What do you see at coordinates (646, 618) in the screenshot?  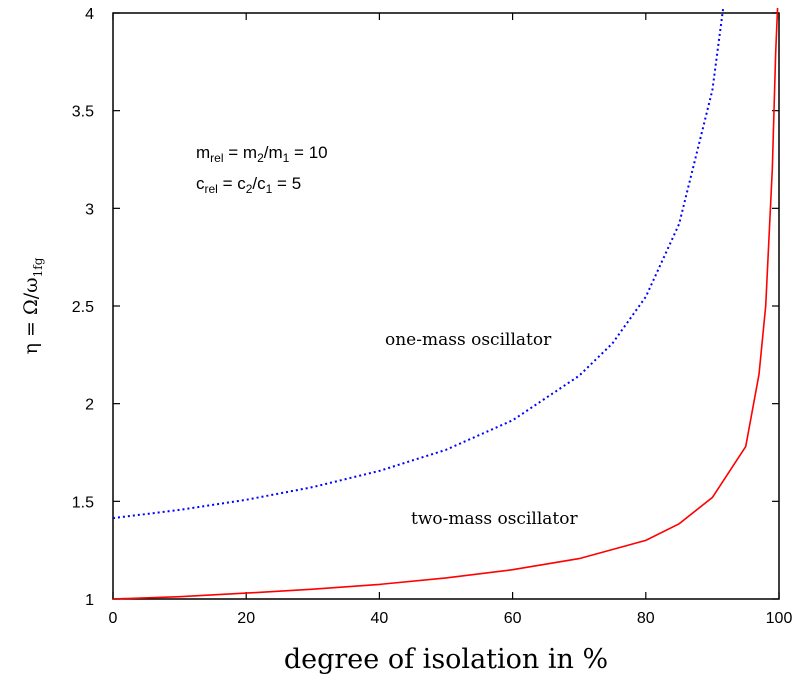 I see `x-tick-label: 80` at bounding box center [646, 618].